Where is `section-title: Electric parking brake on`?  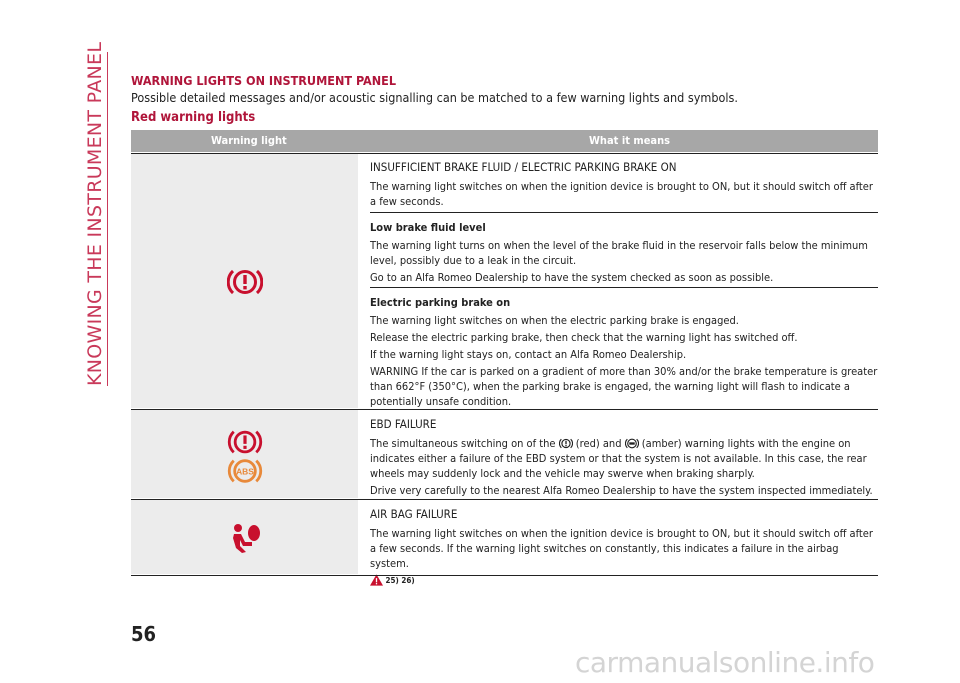 section-title: Electric parking brake on is located at coordinates (440, 302).